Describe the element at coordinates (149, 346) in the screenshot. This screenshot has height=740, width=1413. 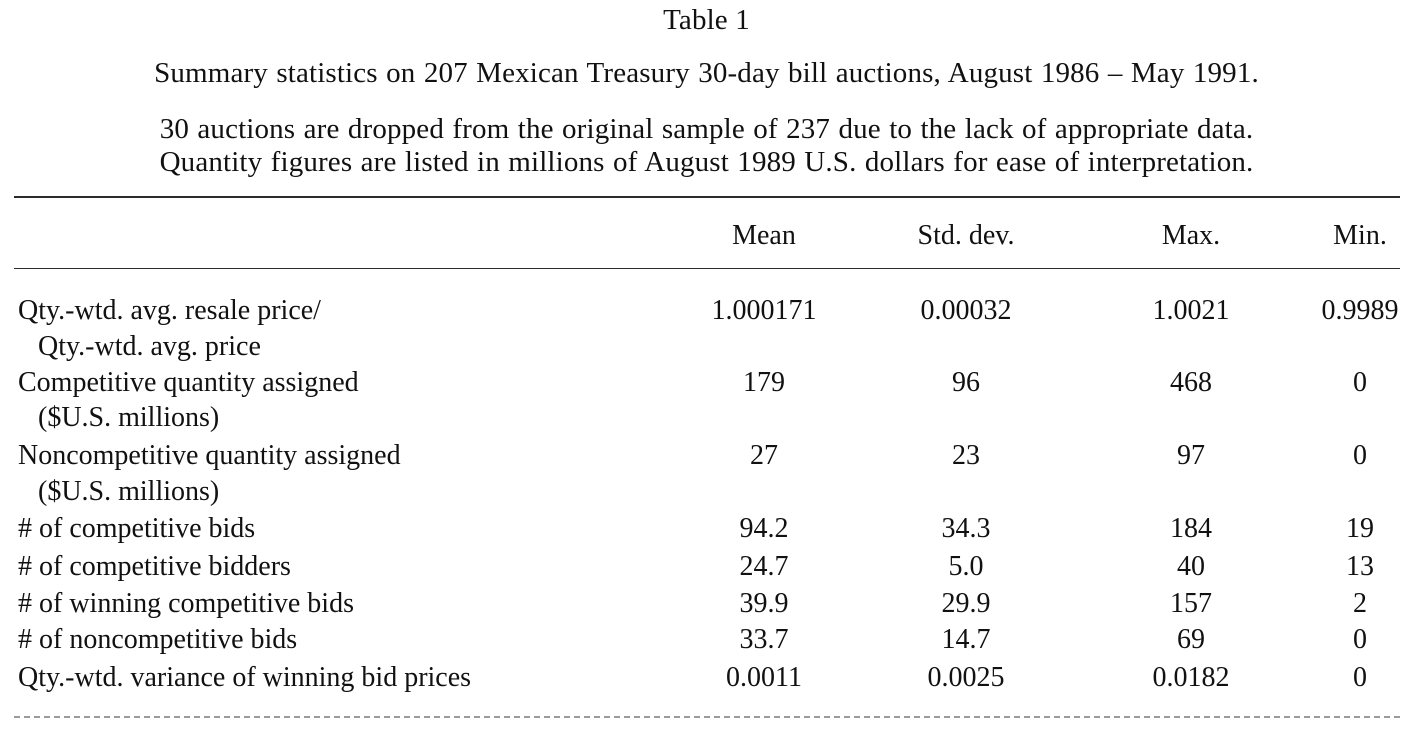
I see `row-sublabel: Qty.-wtd. avg. price` at that location.